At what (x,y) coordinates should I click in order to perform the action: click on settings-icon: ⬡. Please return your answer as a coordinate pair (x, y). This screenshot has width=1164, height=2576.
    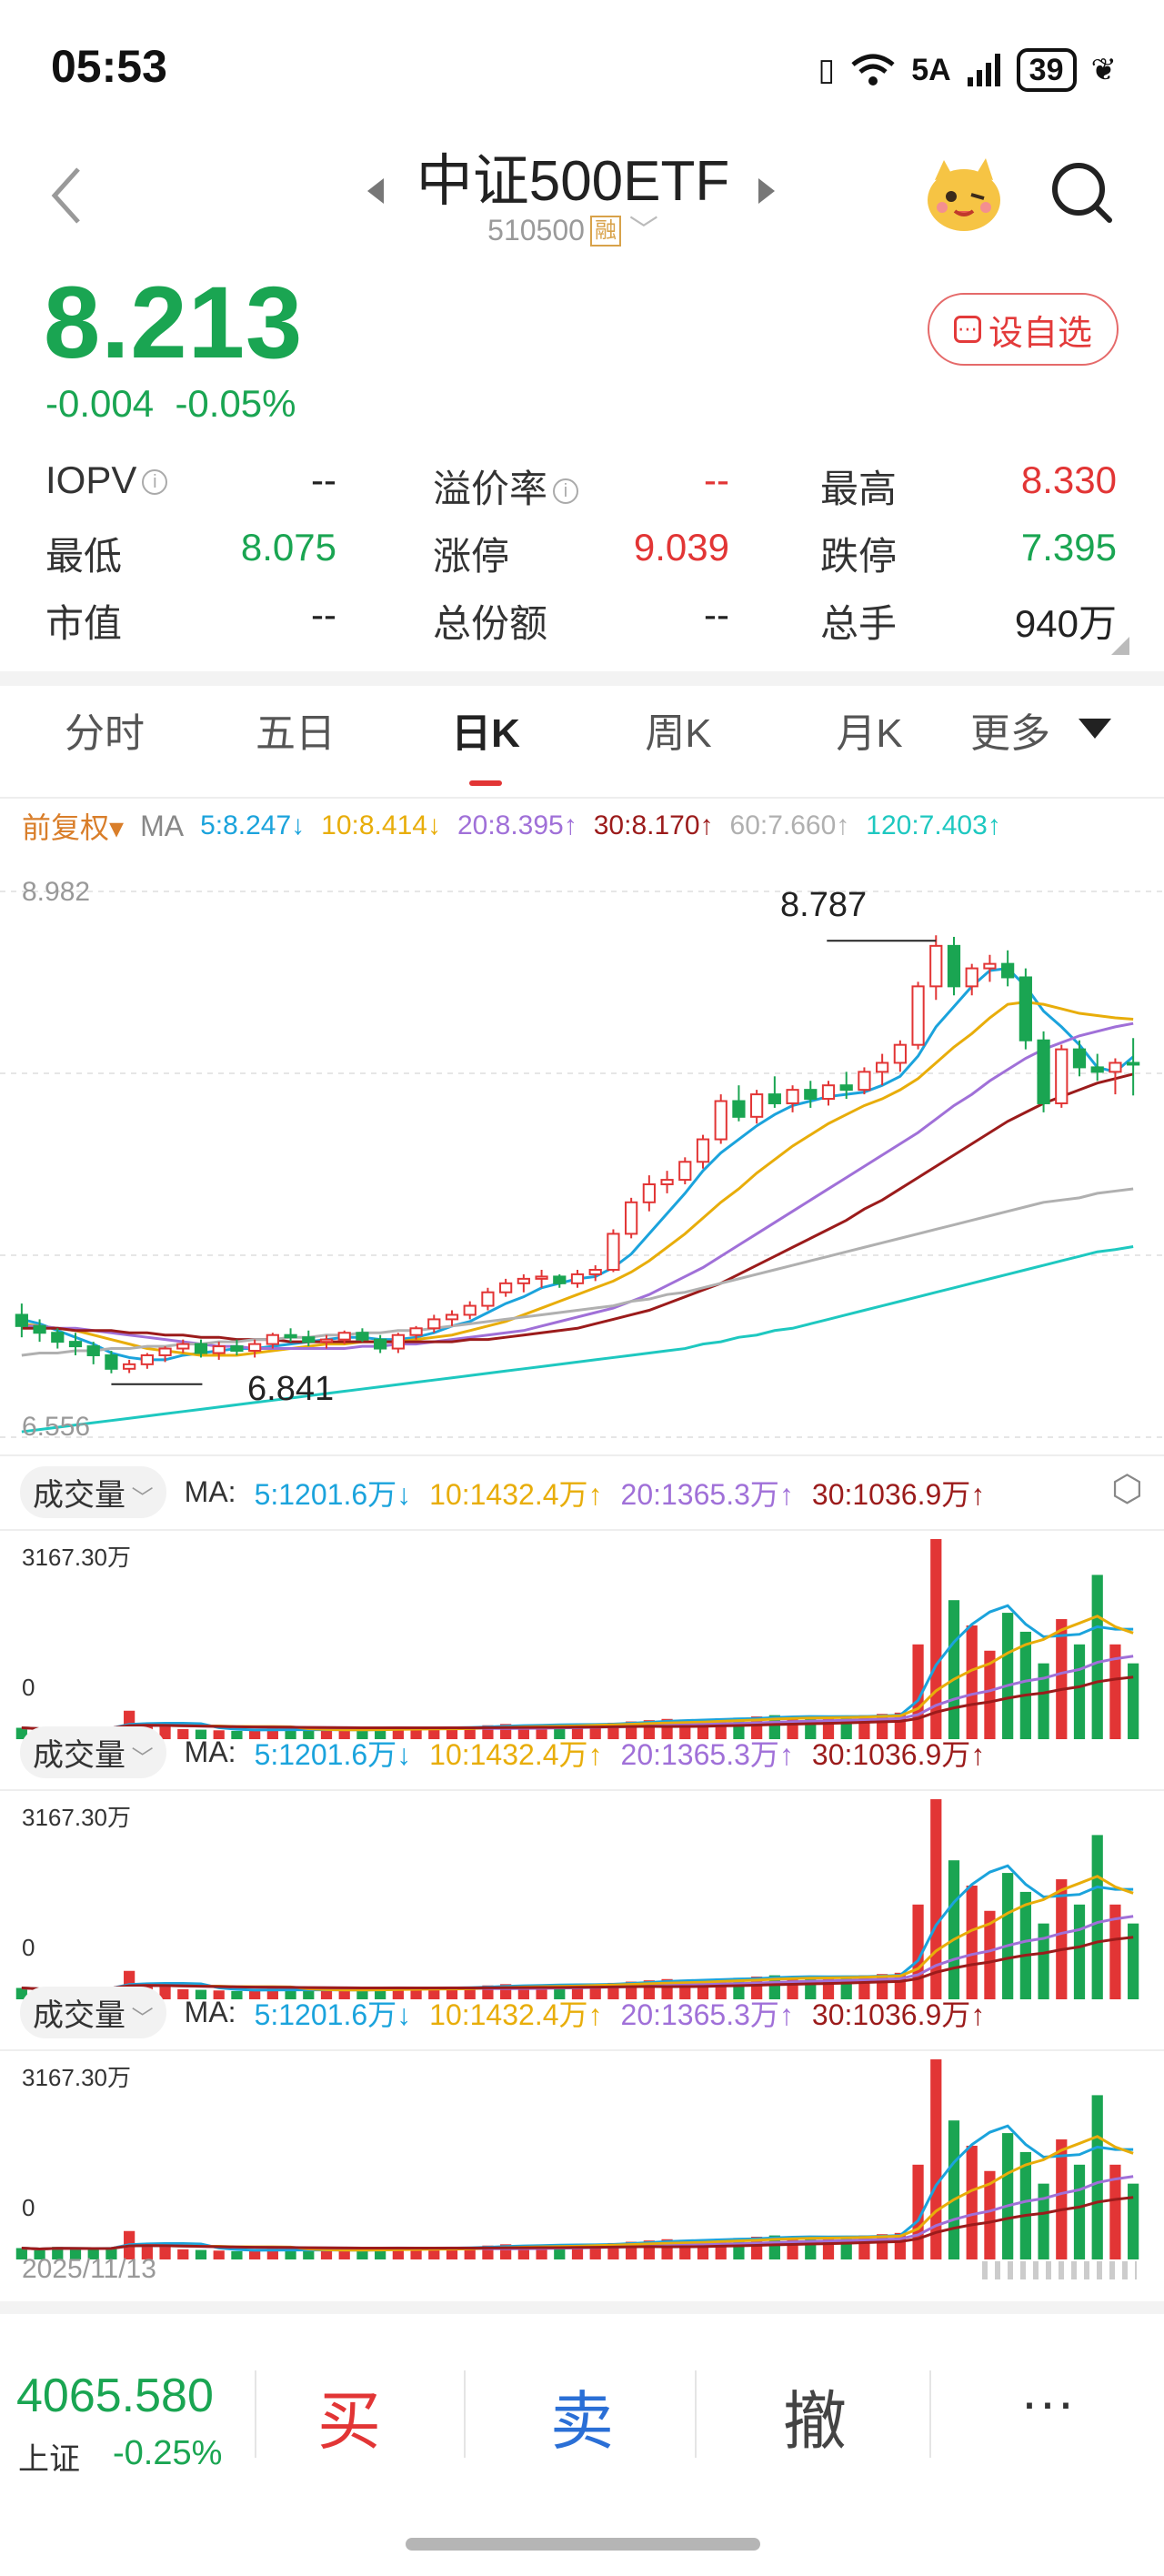
    Looking at the image, I should click on (1127, 1489).